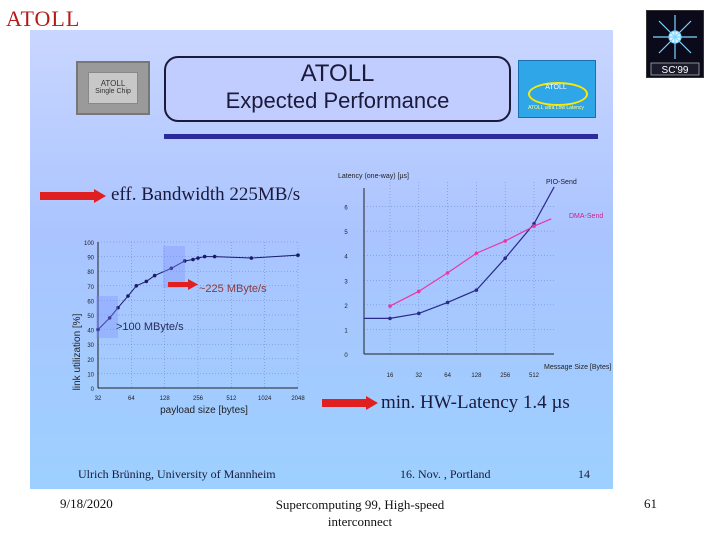 Image resolution: width=720 pixels, height=540 pixels. Describe the element at coordinates (90, 259) in the screenshot. I see `utilization-ytick-label: 90` at that location.